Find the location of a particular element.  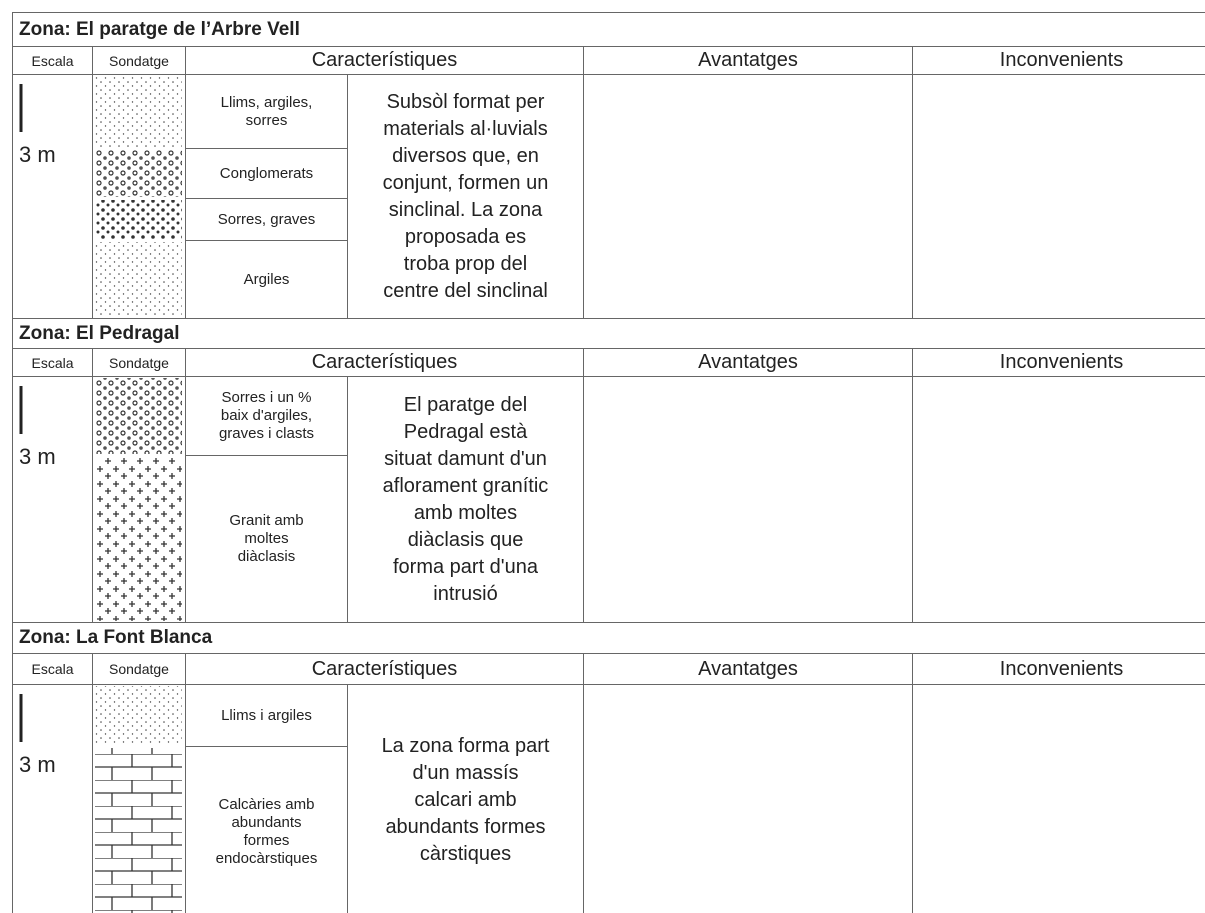

description-line: conjunt, formen un is located at coordinates (465, 182).